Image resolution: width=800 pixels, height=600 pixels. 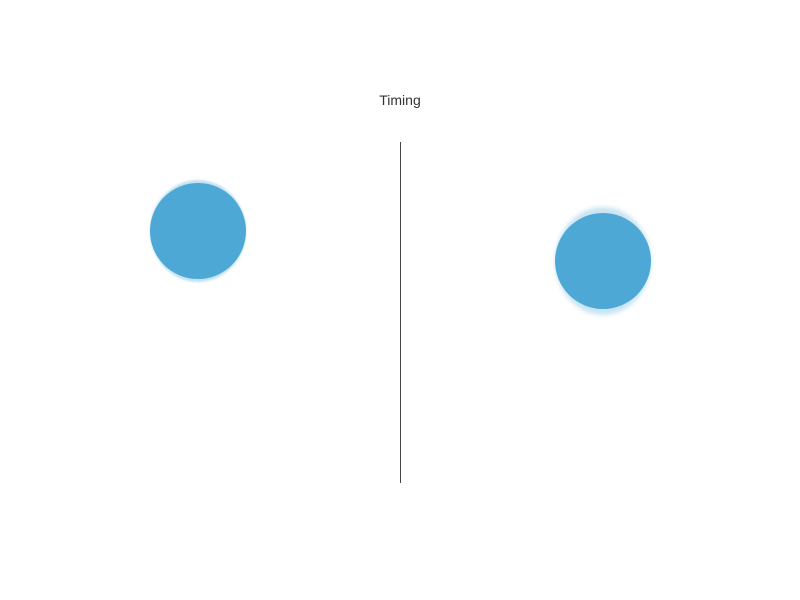 I want to click on left-ball, so click(x=198, y=231).